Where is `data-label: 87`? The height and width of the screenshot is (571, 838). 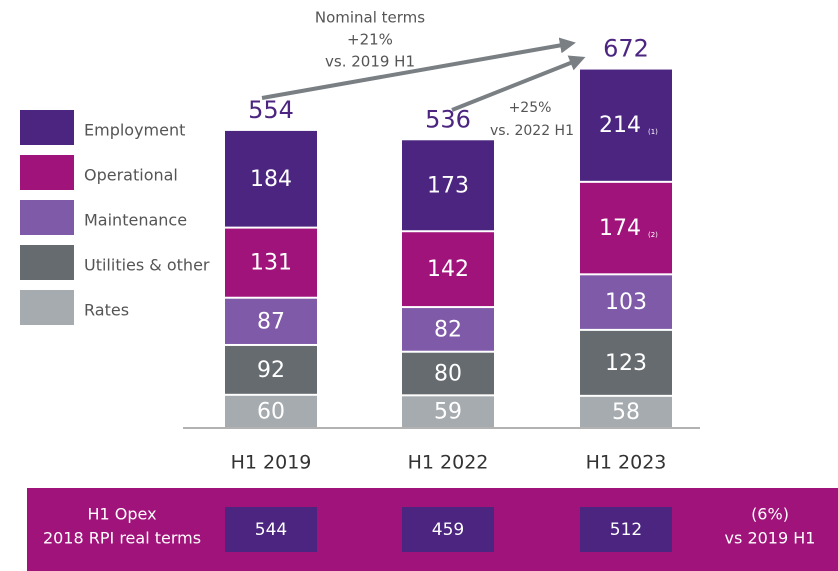 data-label: 87 is located at coordinates (271, 321).